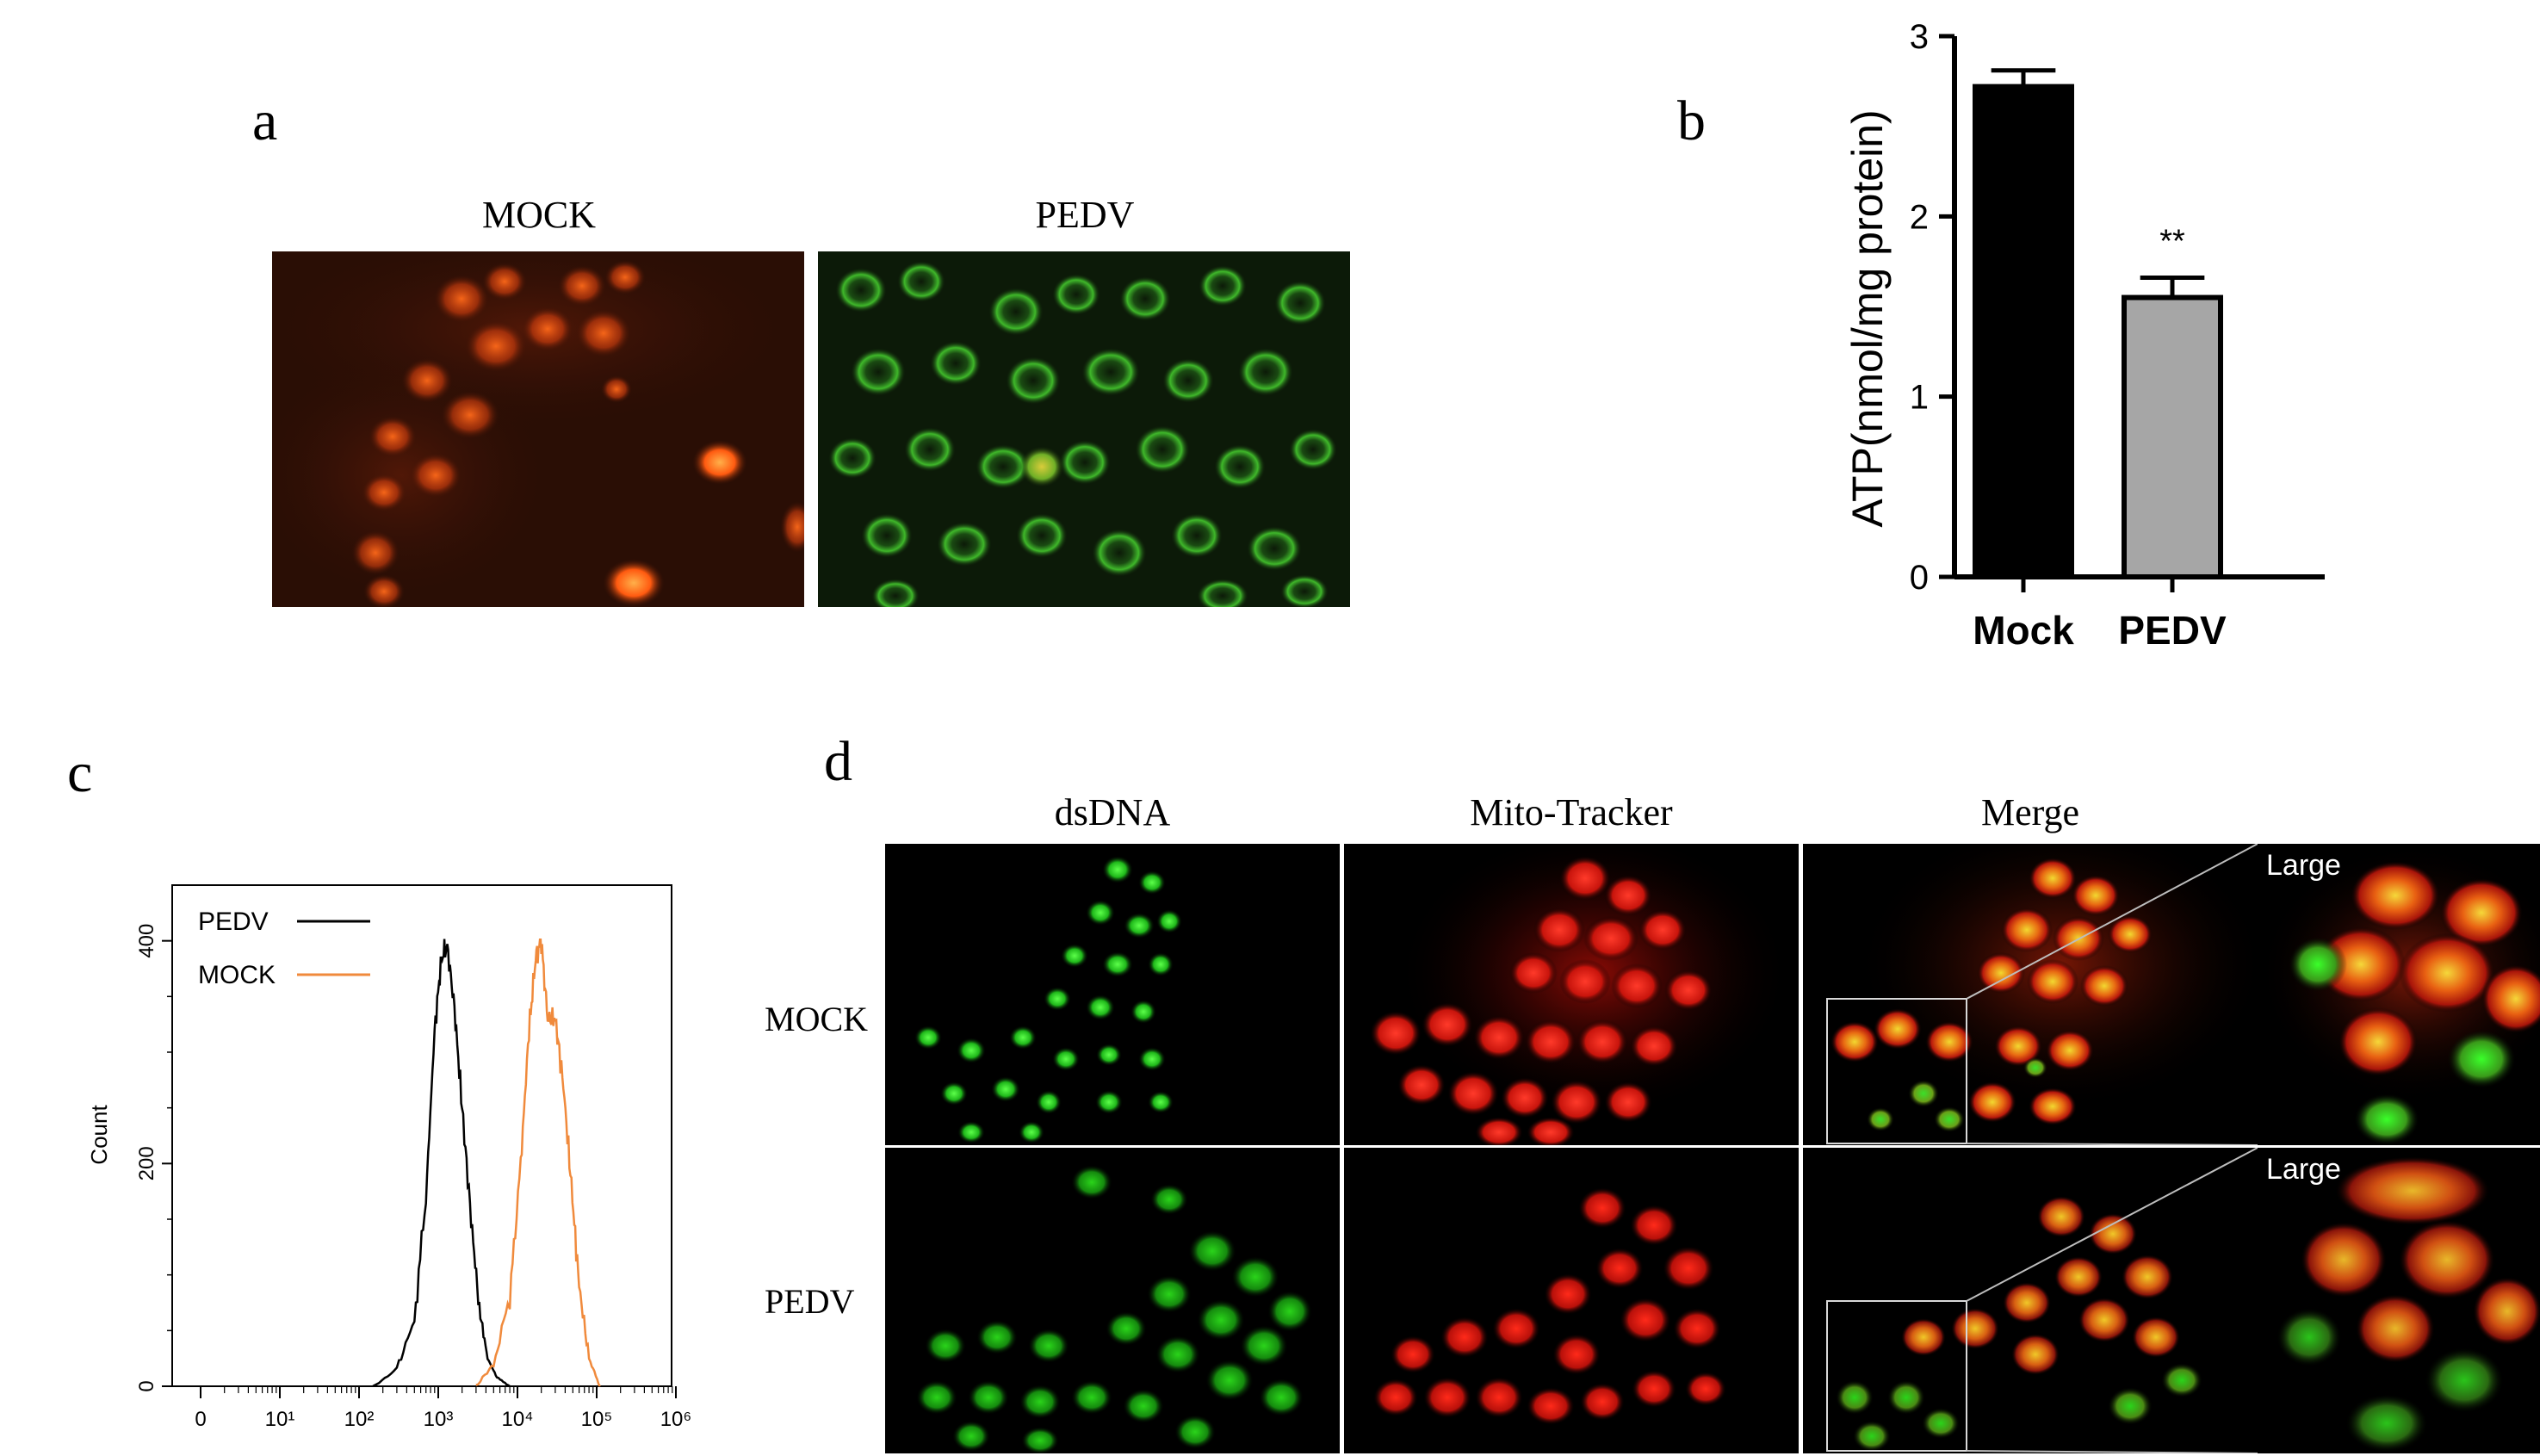 The height and width of the screenshot is (1456, 2546). What do you see at coordinates (265, 121) in the screenshot?
I see `panel-a-letter: a` at bounding box center [265, 121].